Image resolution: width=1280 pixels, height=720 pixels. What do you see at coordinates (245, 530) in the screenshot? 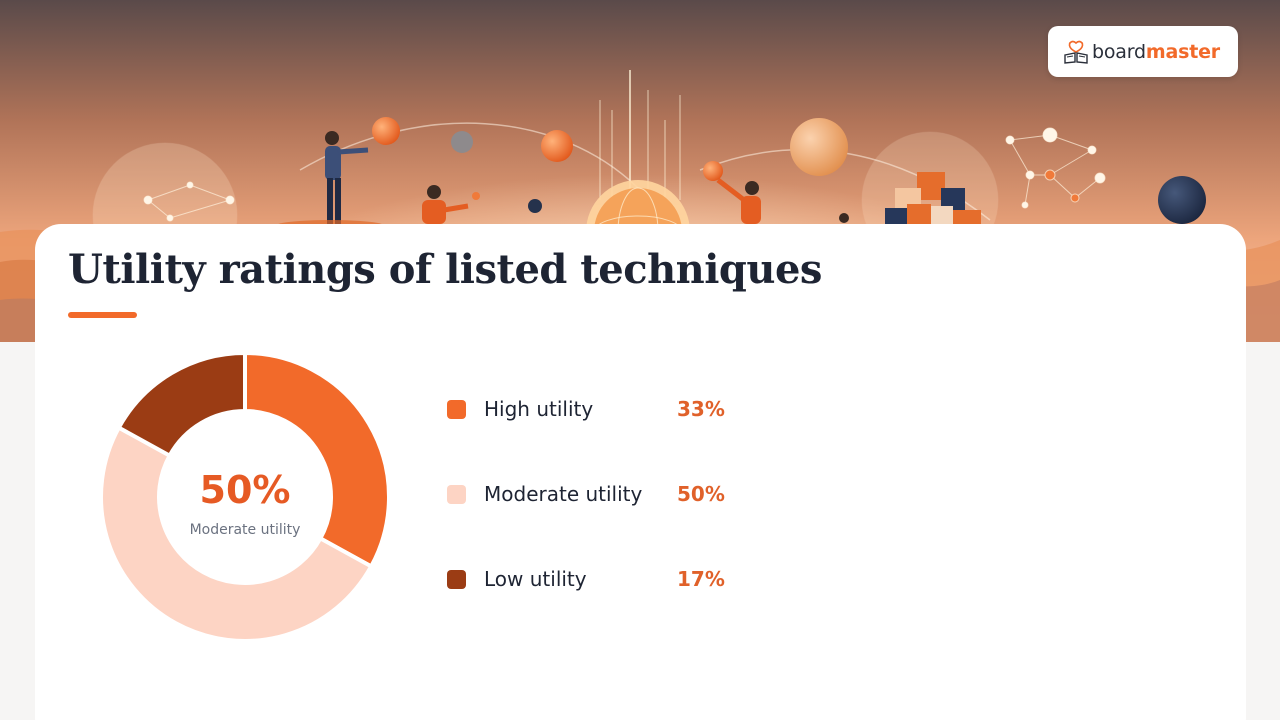
I see `donut-center-label: Moderate utility` at bounding box center [245, 530].